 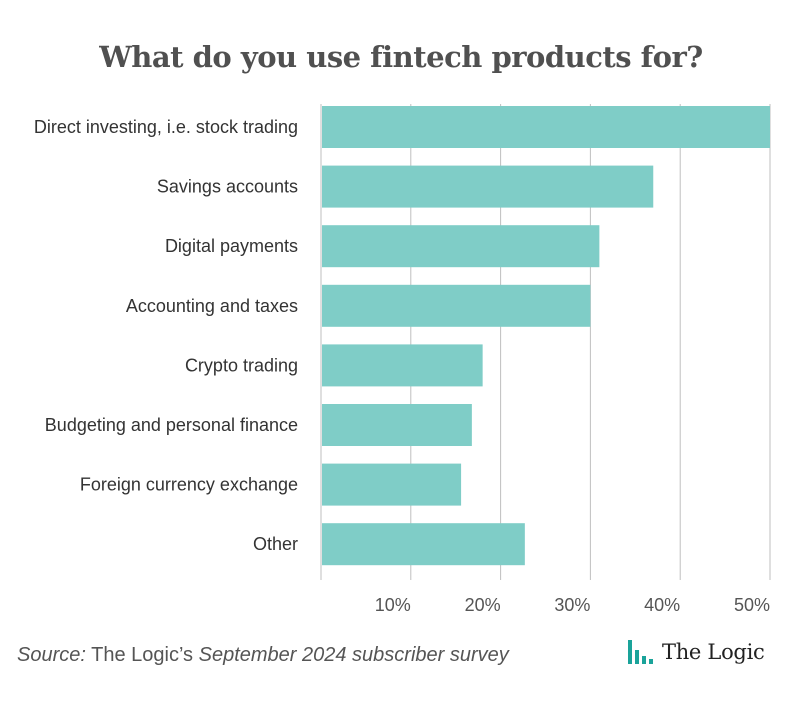 I want to click on category-label: Direct investing, i.e. stock trading, so click(x=166, y=127).